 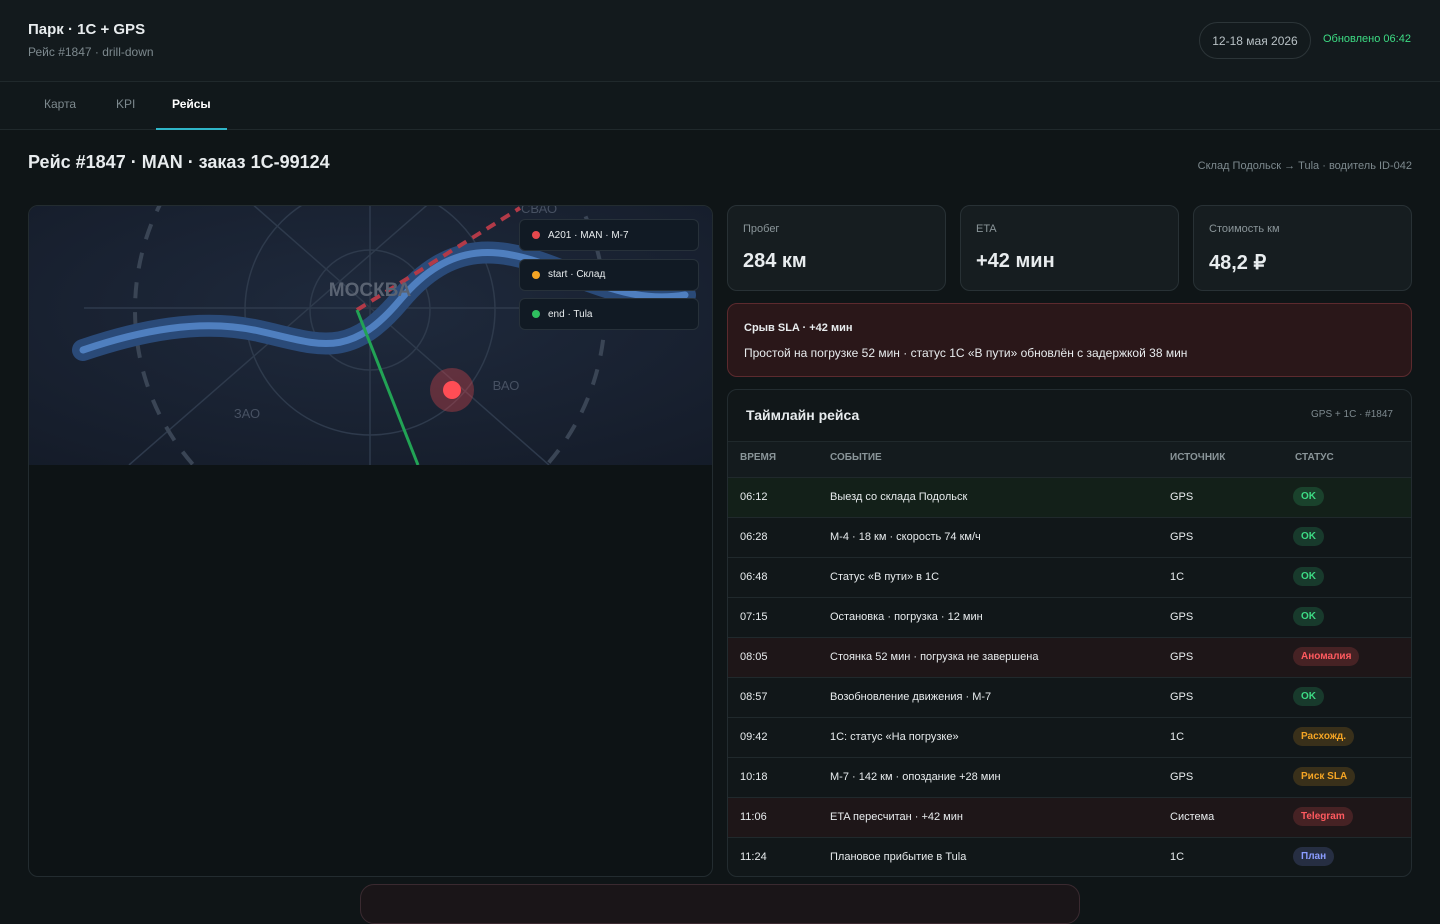 What do you see at coordinates (915, 777) in the screenshot?
I see `cell-event: М-7 · 142 км · опоздание +28 мин` at bounding box center [915, 777].